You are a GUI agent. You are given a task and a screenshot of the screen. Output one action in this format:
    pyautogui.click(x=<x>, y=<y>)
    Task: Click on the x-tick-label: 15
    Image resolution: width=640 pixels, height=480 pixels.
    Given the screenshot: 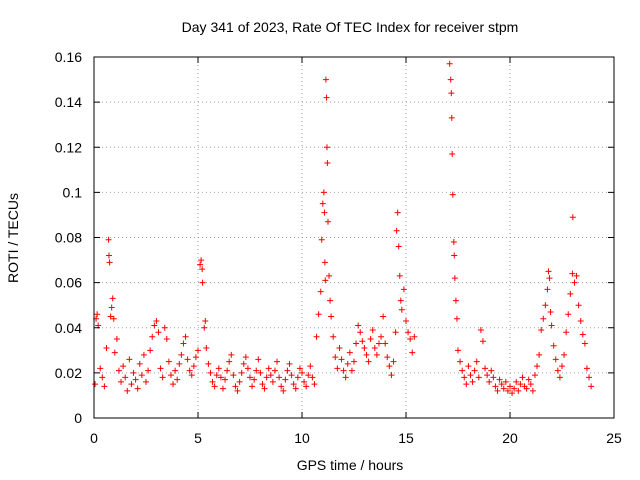 What is the action you would take?
    pyautogui.click(x=406, y=438)
    